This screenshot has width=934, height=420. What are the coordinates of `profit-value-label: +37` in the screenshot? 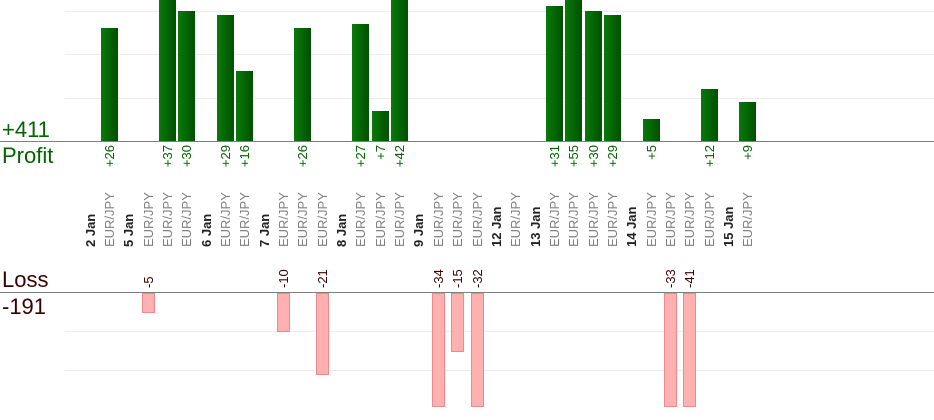 It's located at (167, 156).